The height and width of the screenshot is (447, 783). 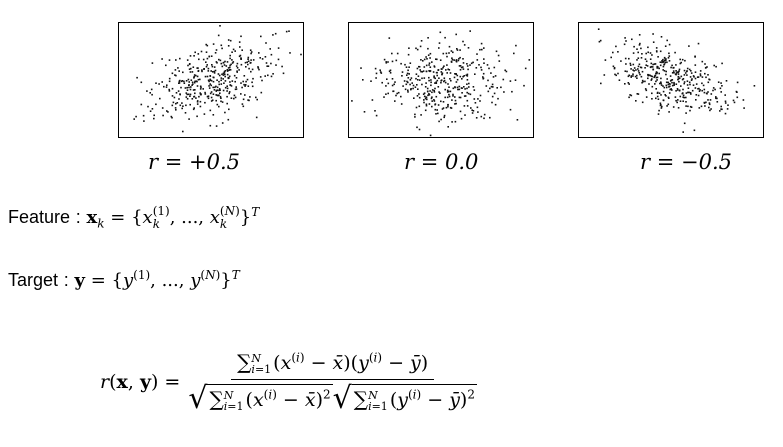 What do you see at coordinates (33, 280) in the screenshot?
I see `target-label: Target` at bounding box center [33, 280].